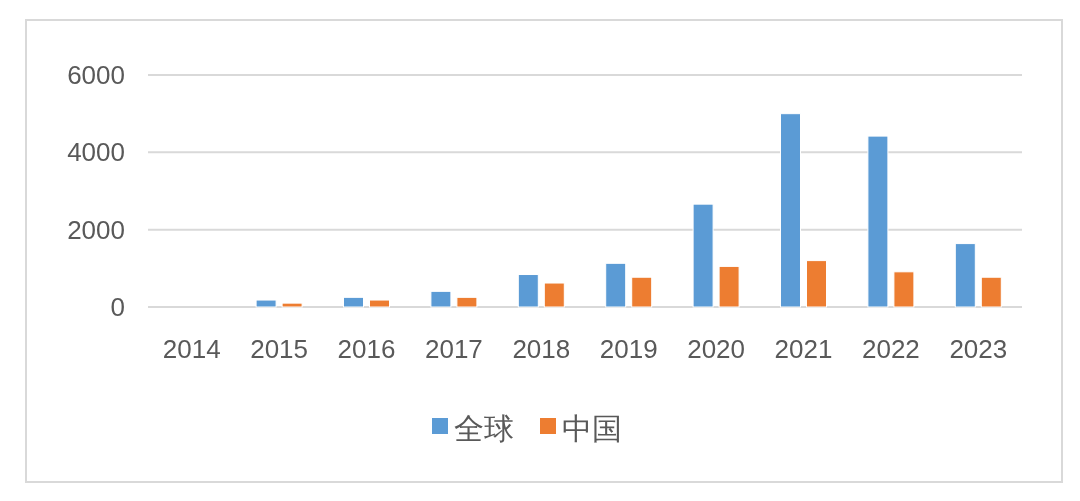 The image size is (1080, 501). What do you see at coordinates (96, 152) in the screenshot?
I see `y-tick-label: 4000` at bounding box center [96, 152].